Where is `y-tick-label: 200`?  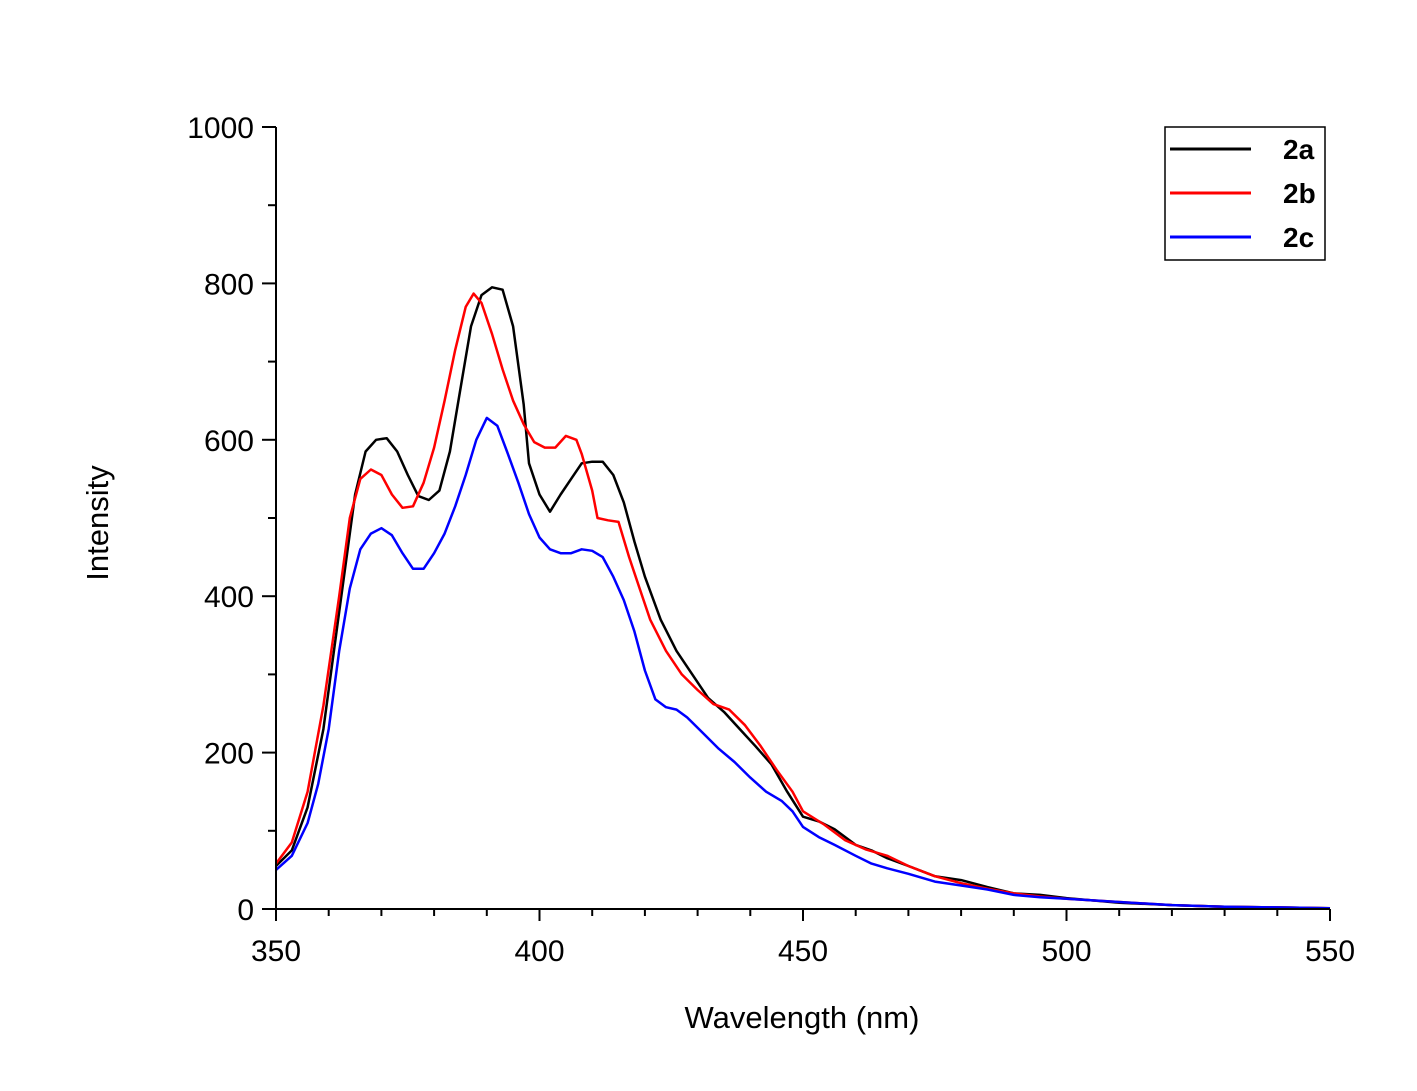
y-tick-label: 200 is located at coordinates (229, 754).